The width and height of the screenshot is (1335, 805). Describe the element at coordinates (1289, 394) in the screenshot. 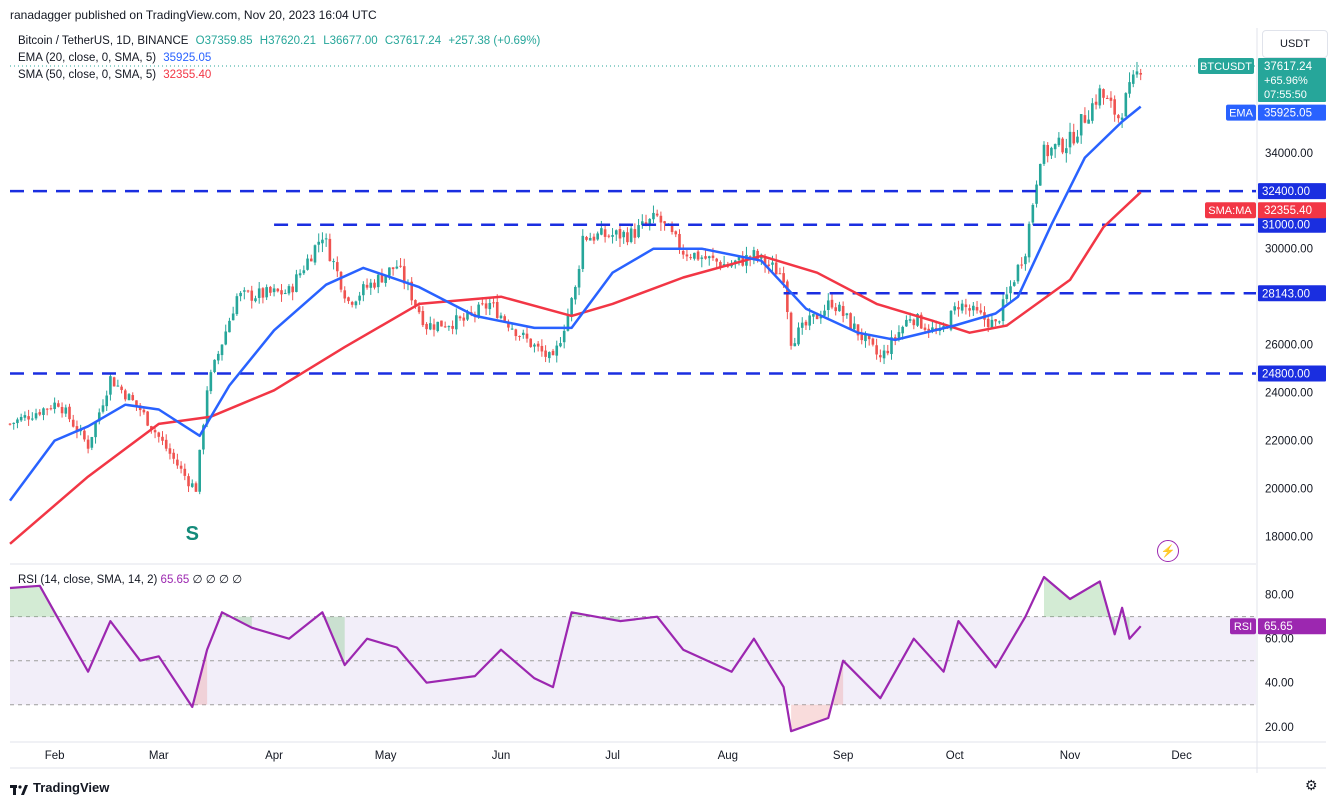

I see `price-tick-label: 24000.00` at that location.